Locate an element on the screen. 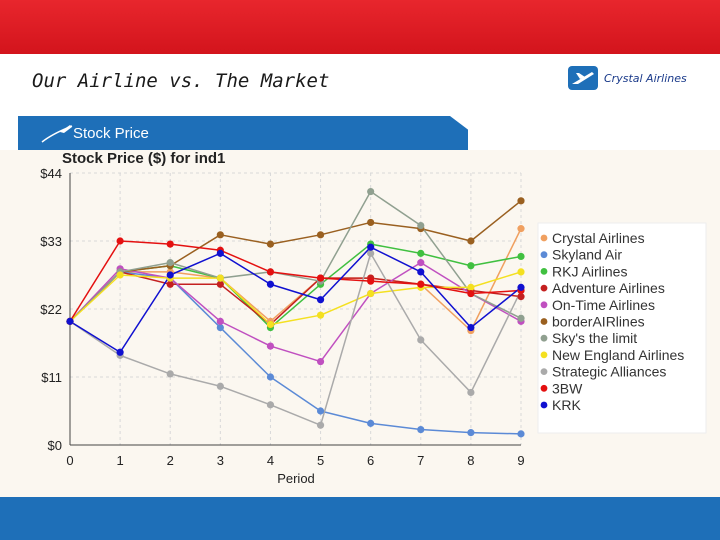 This screenshot has width=720, height=540. x-tick-label: 5 is located at coordinates (320, 460).